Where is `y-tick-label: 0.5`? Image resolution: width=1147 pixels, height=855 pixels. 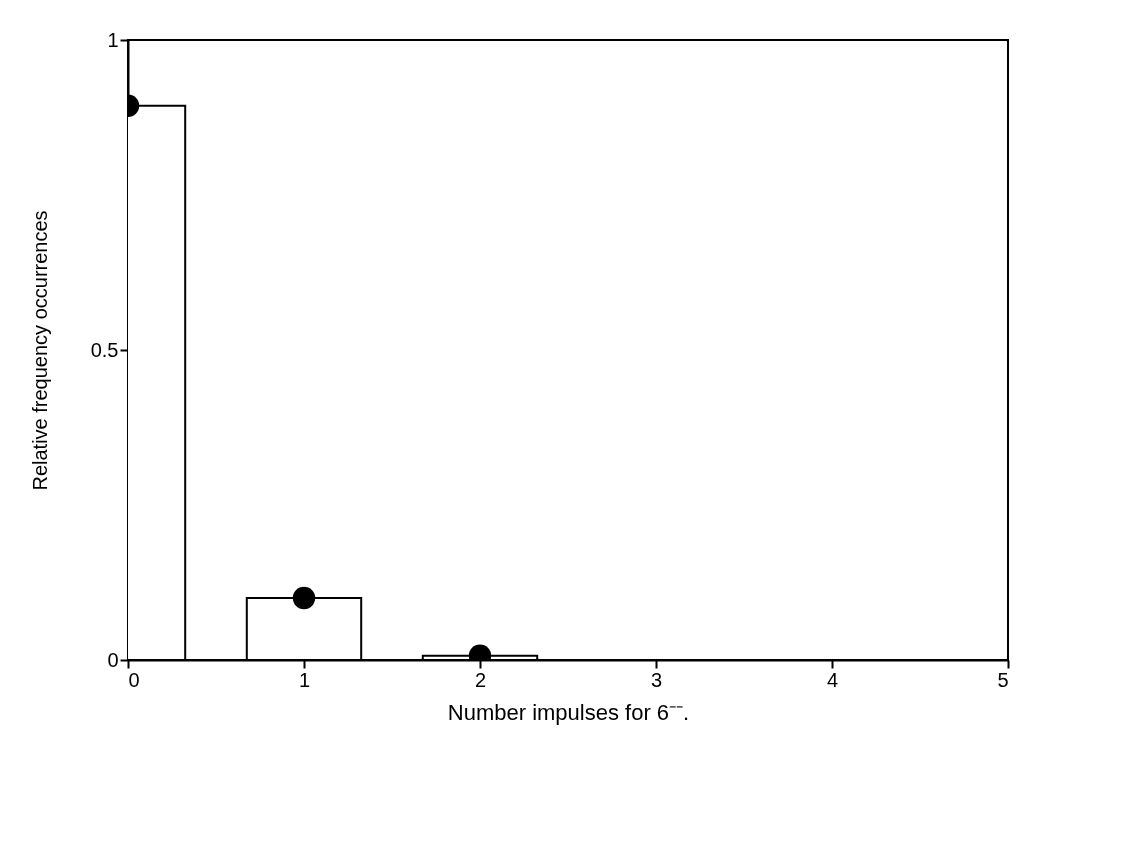
y-tick-label: 0.5 is located at coordinates (104, 349).